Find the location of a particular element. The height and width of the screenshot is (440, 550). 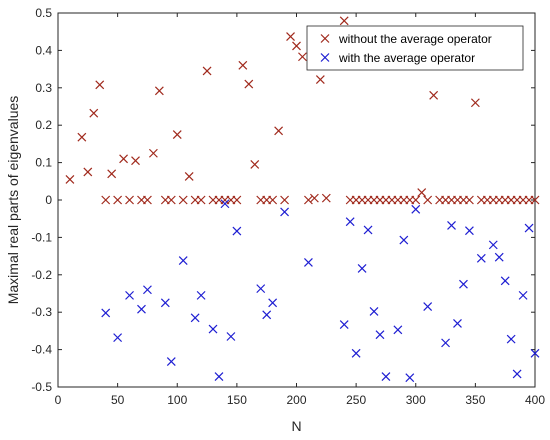

legend-label-without-average: without the average operator is located at coordinates (415, 39).